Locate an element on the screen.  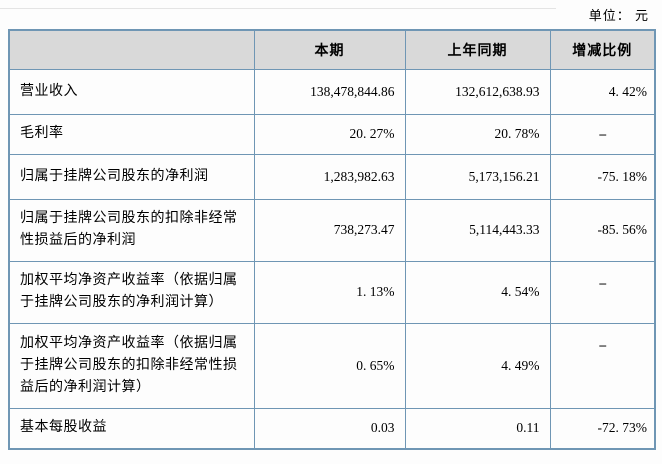
unit-label: 单位： 元 is located at coordinates (618, 15).